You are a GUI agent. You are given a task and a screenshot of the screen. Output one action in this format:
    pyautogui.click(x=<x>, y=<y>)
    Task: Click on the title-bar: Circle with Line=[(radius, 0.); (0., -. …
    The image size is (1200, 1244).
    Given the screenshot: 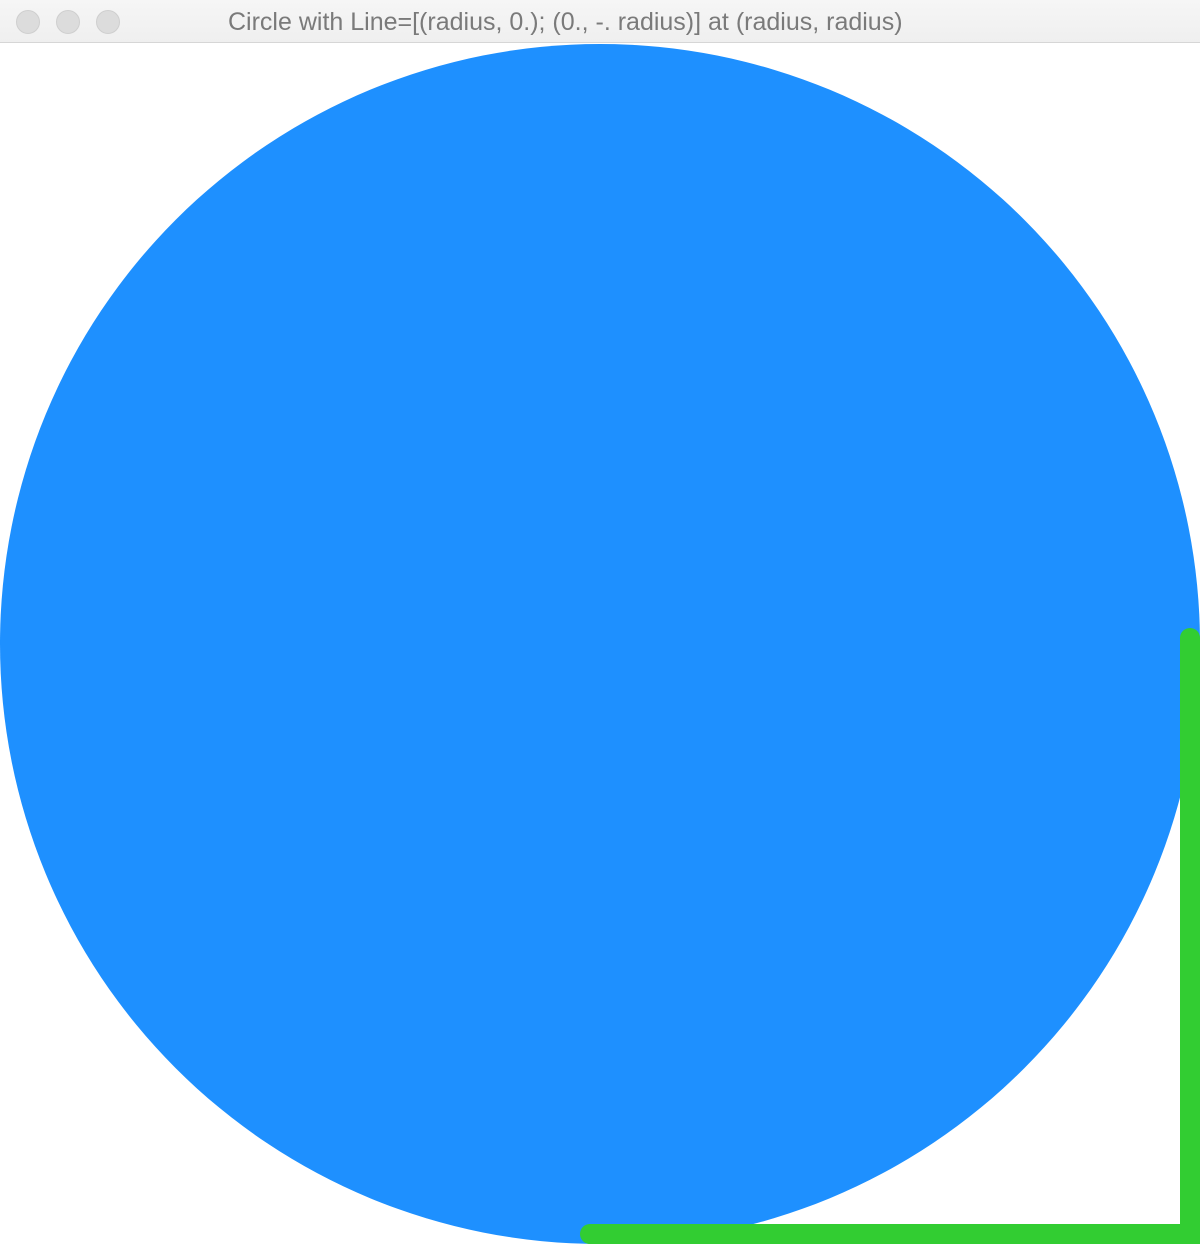 What is the action you would take?
    pyautogui.click(x=600, y=21)
    